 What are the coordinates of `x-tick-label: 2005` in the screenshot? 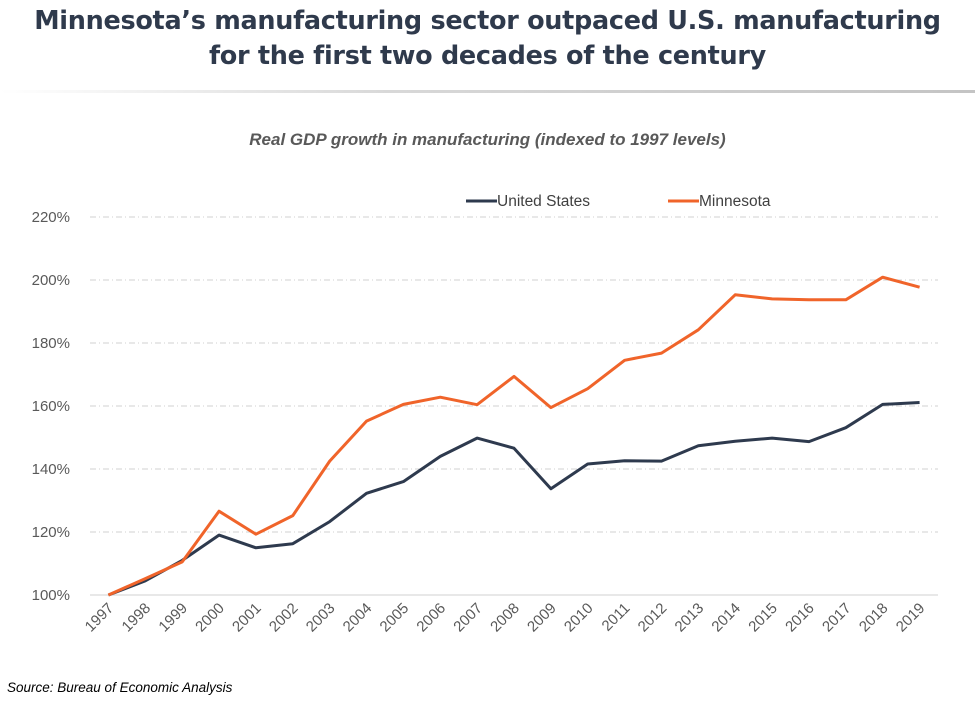 It's located at (395, 618).